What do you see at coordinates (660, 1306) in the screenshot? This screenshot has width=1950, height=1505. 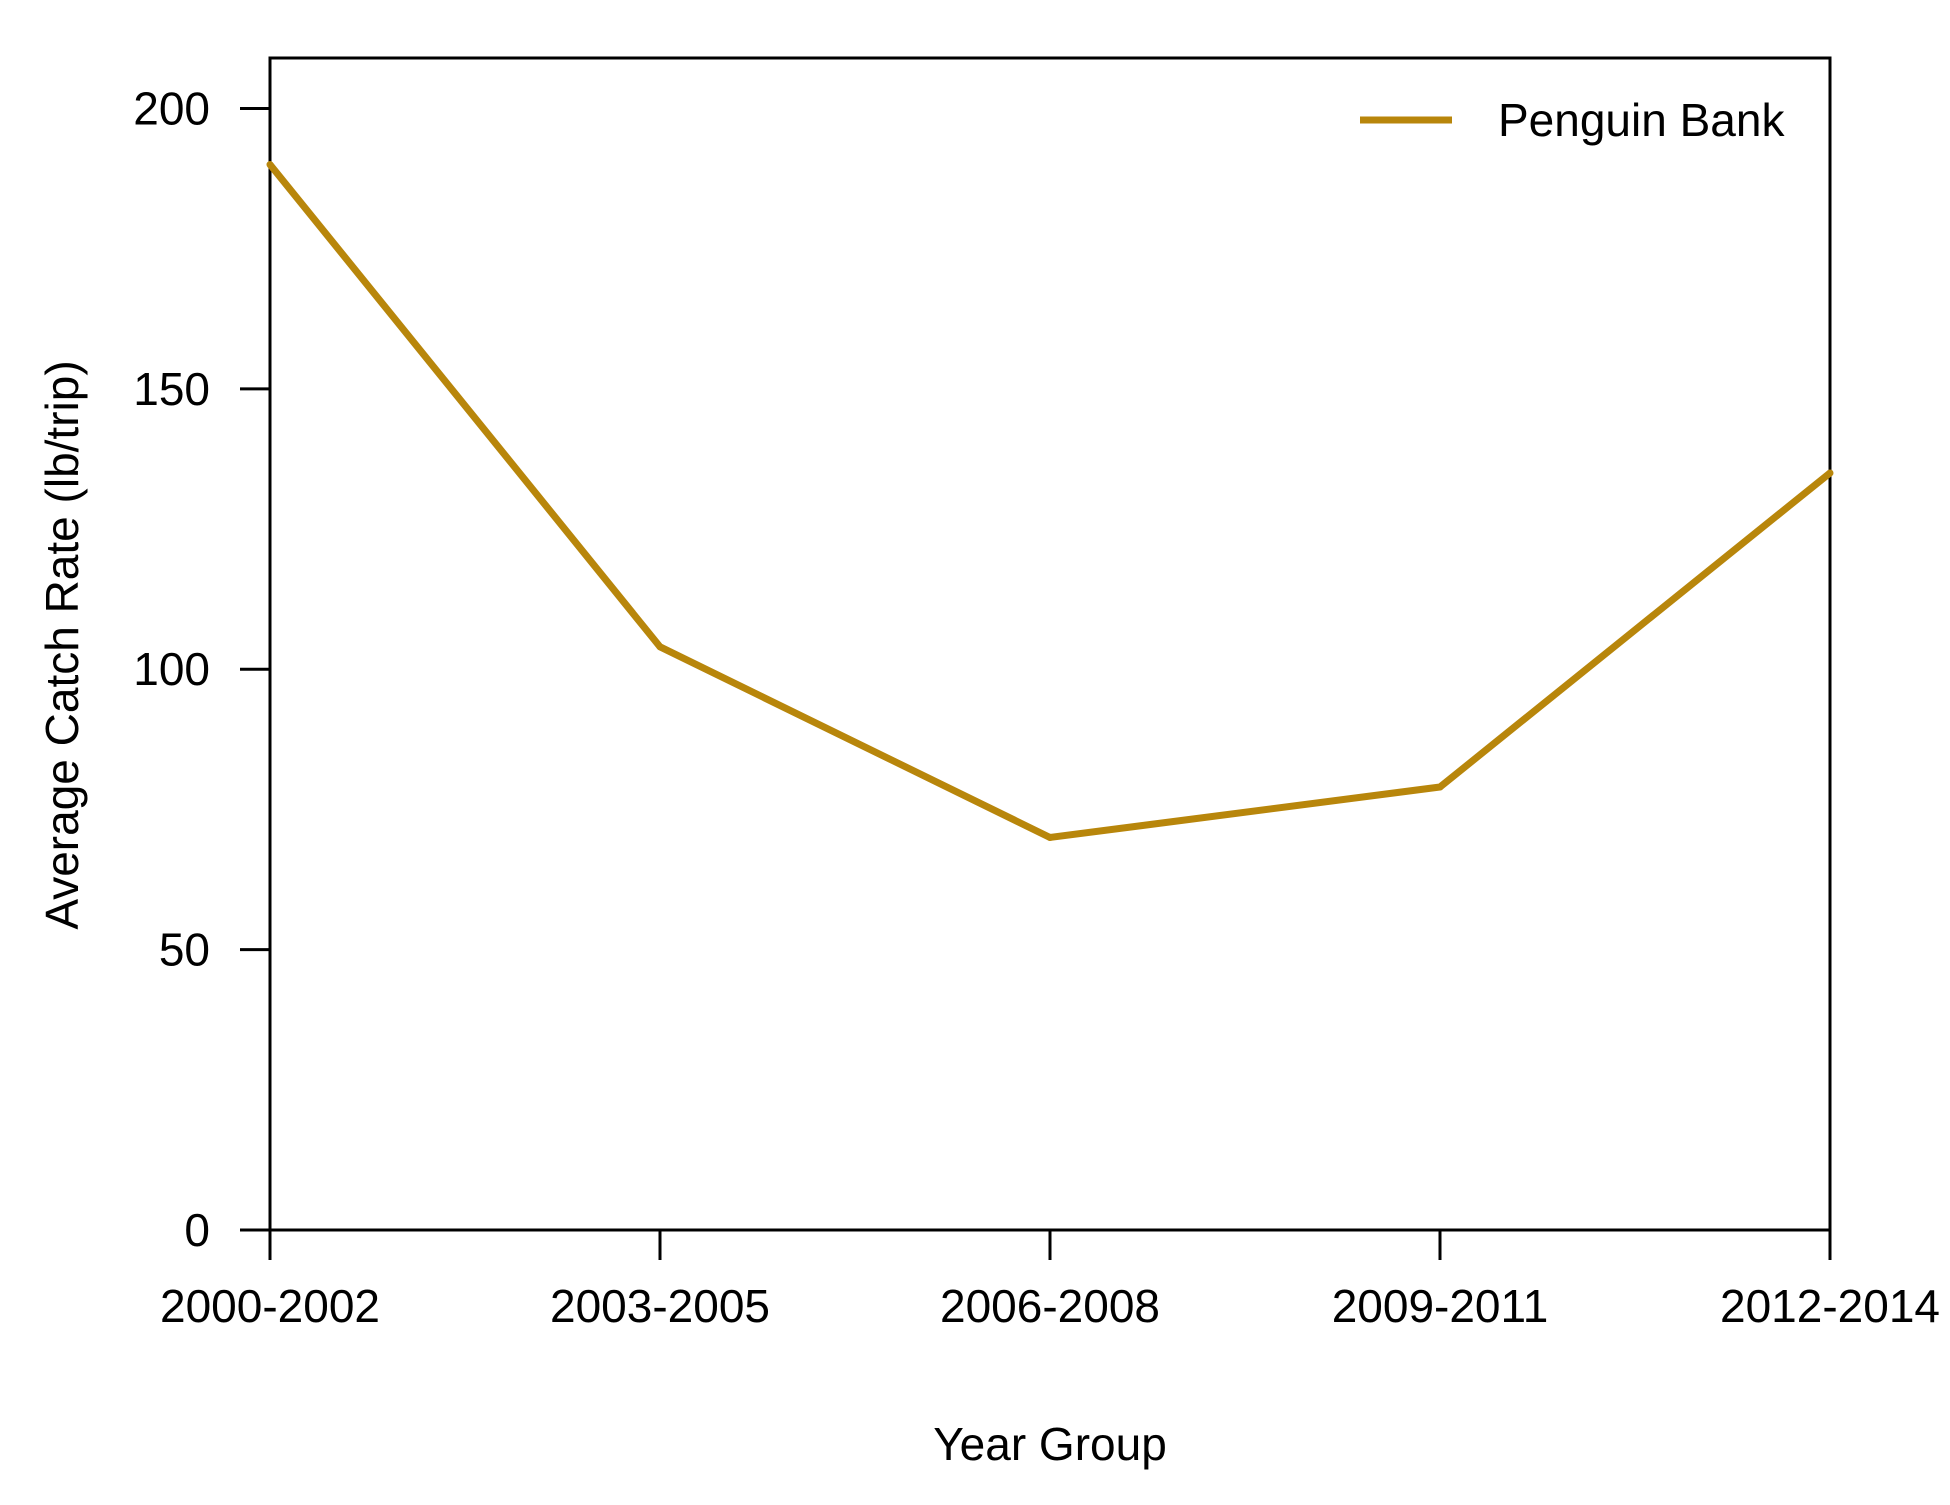 I see `x-tick-label: 2003-2005` at bounding box center [660, 1306].